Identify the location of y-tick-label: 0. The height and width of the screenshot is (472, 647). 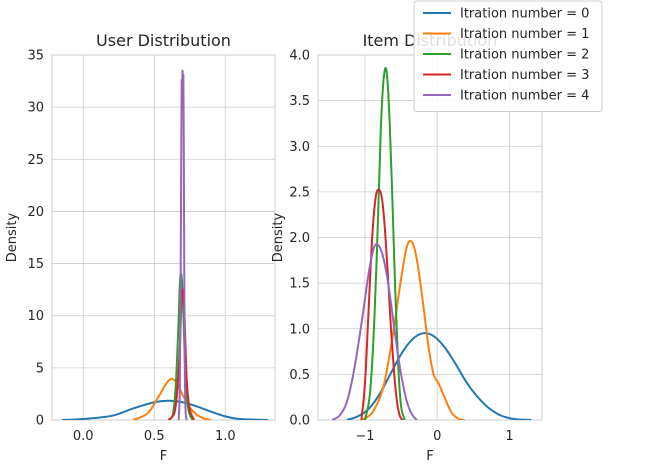
(40, 421).